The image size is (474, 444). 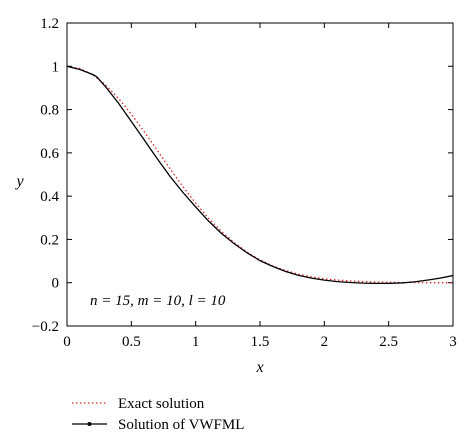 I want to click on y-tick-label: 1, so click(x=56, y=67).